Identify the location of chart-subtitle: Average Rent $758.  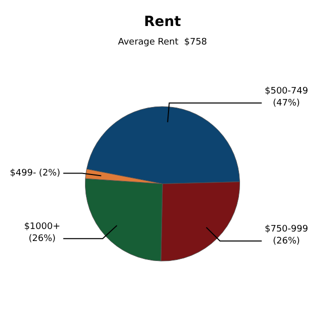
(163, 43).